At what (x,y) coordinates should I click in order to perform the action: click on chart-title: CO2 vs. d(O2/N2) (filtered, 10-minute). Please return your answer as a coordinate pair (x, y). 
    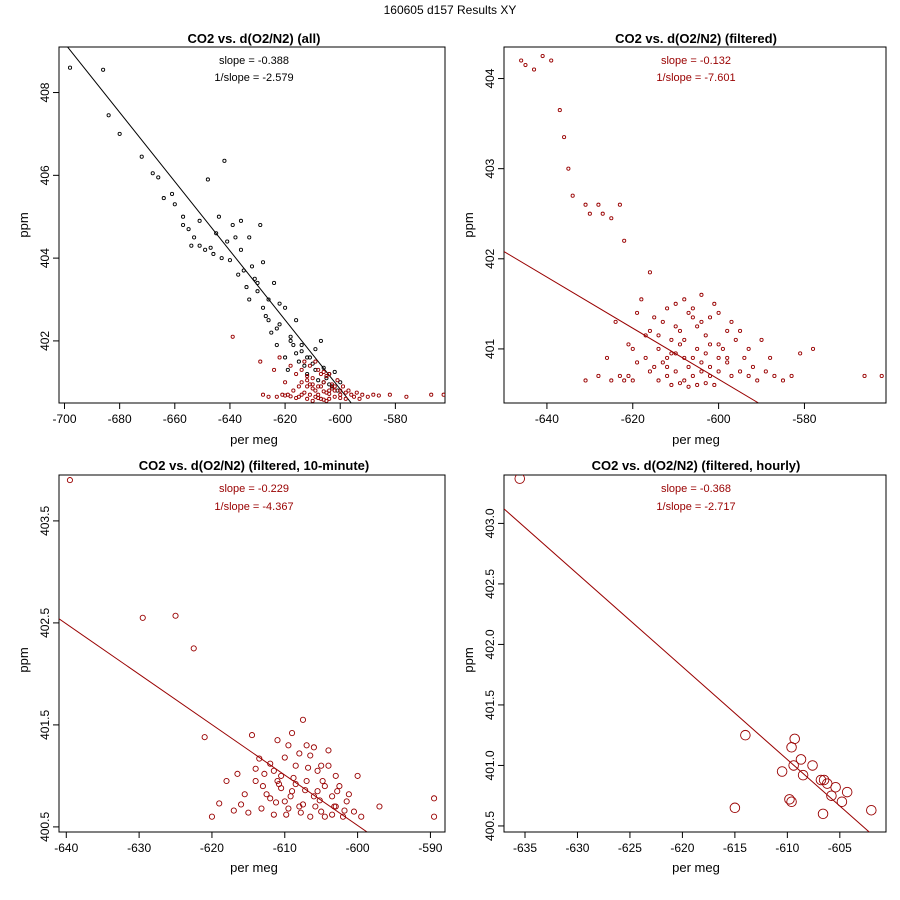
    Looking at the image, I should click on (254, 465).